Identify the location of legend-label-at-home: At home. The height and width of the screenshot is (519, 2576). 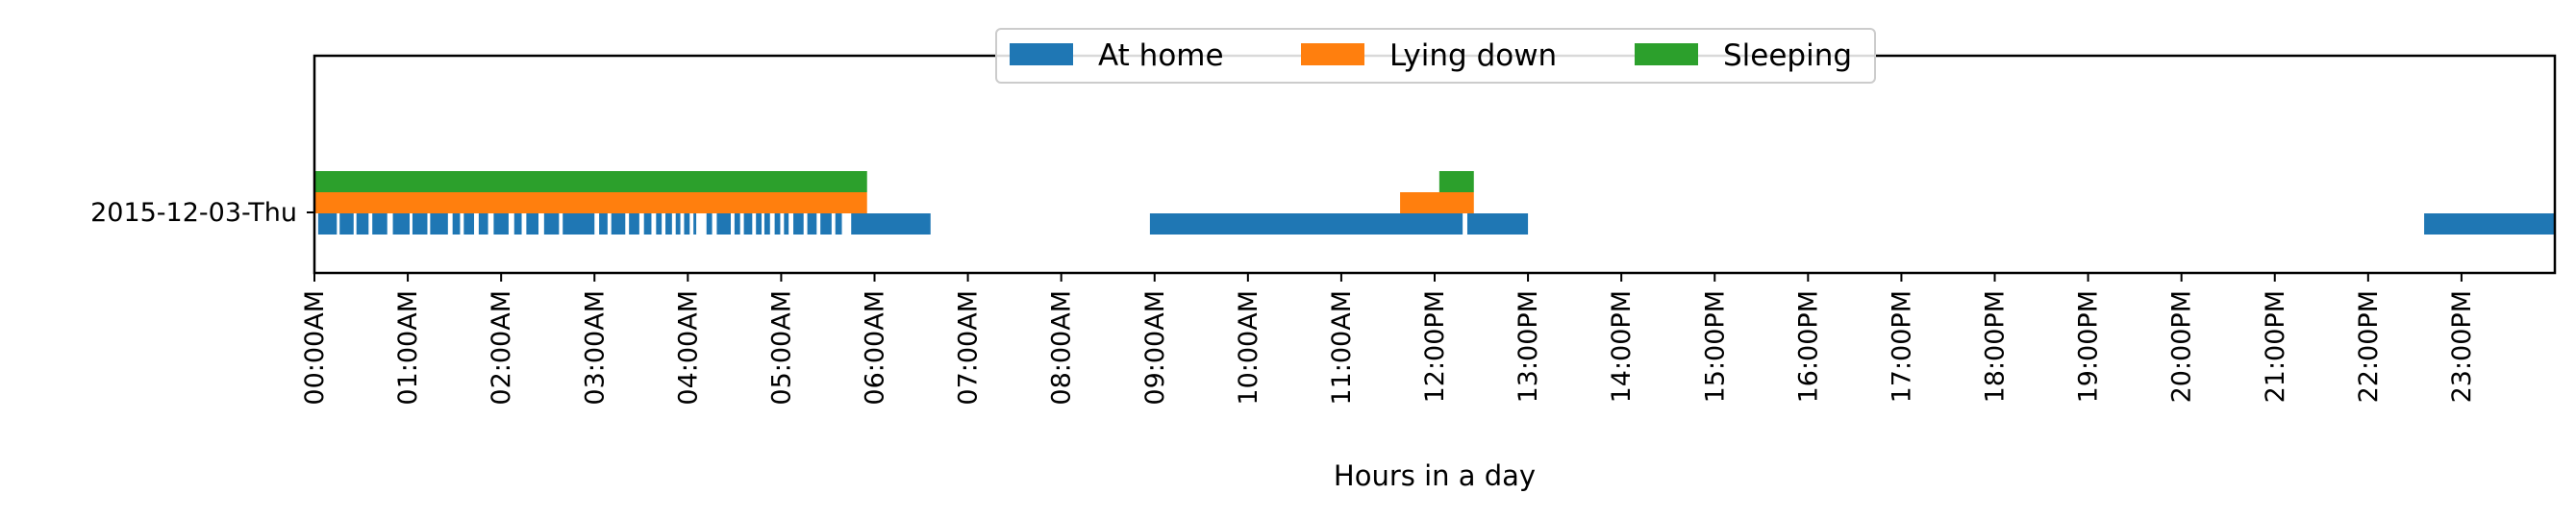
(1161, 55).